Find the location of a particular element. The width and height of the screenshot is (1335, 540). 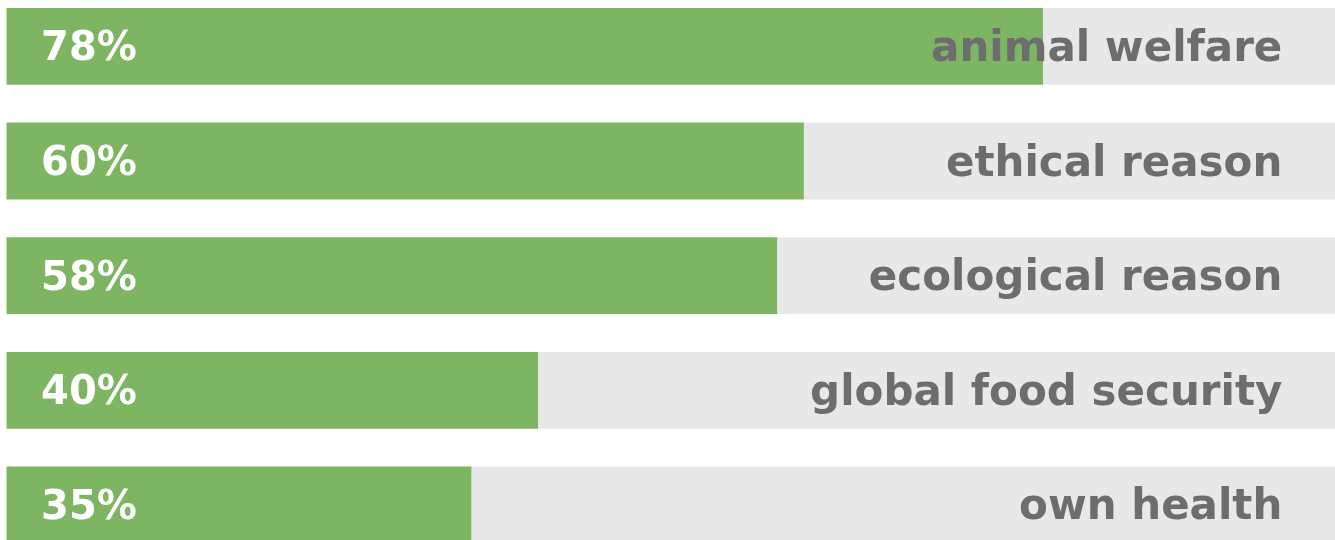

data-label: 40% is located at coordinates (89, 390).